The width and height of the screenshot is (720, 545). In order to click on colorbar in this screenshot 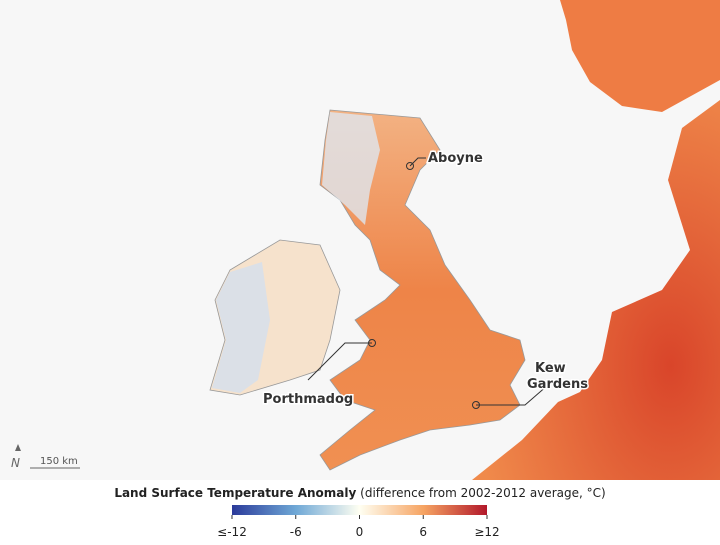, I will do `click(359, 510)`.